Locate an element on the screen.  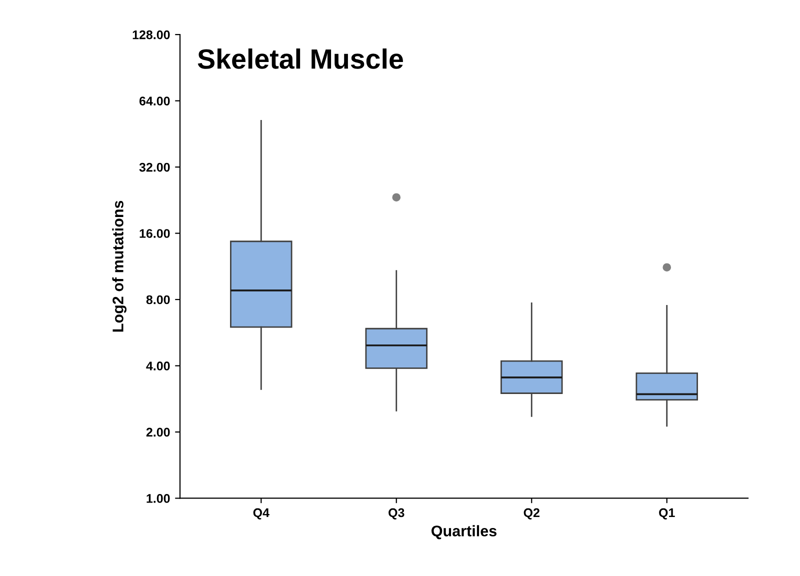
y-tick-label: 32.00 is located at coordinates (154, 167).